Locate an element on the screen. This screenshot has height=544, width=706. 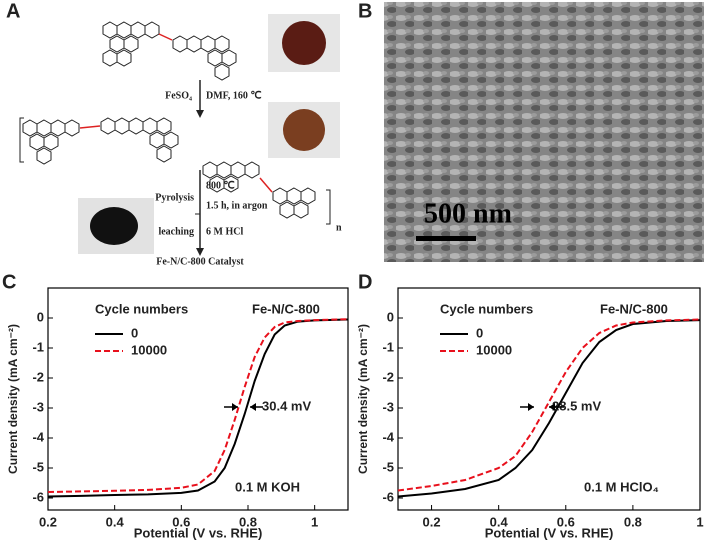
product: Fe-N/C-800 Catalyst is located at coordinates (200, 261).